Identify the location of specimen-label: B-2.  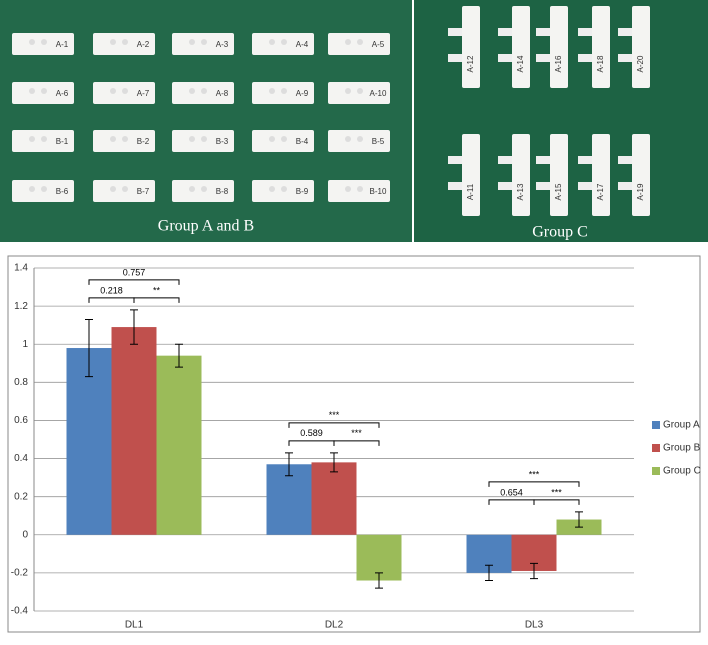
(143, 141).